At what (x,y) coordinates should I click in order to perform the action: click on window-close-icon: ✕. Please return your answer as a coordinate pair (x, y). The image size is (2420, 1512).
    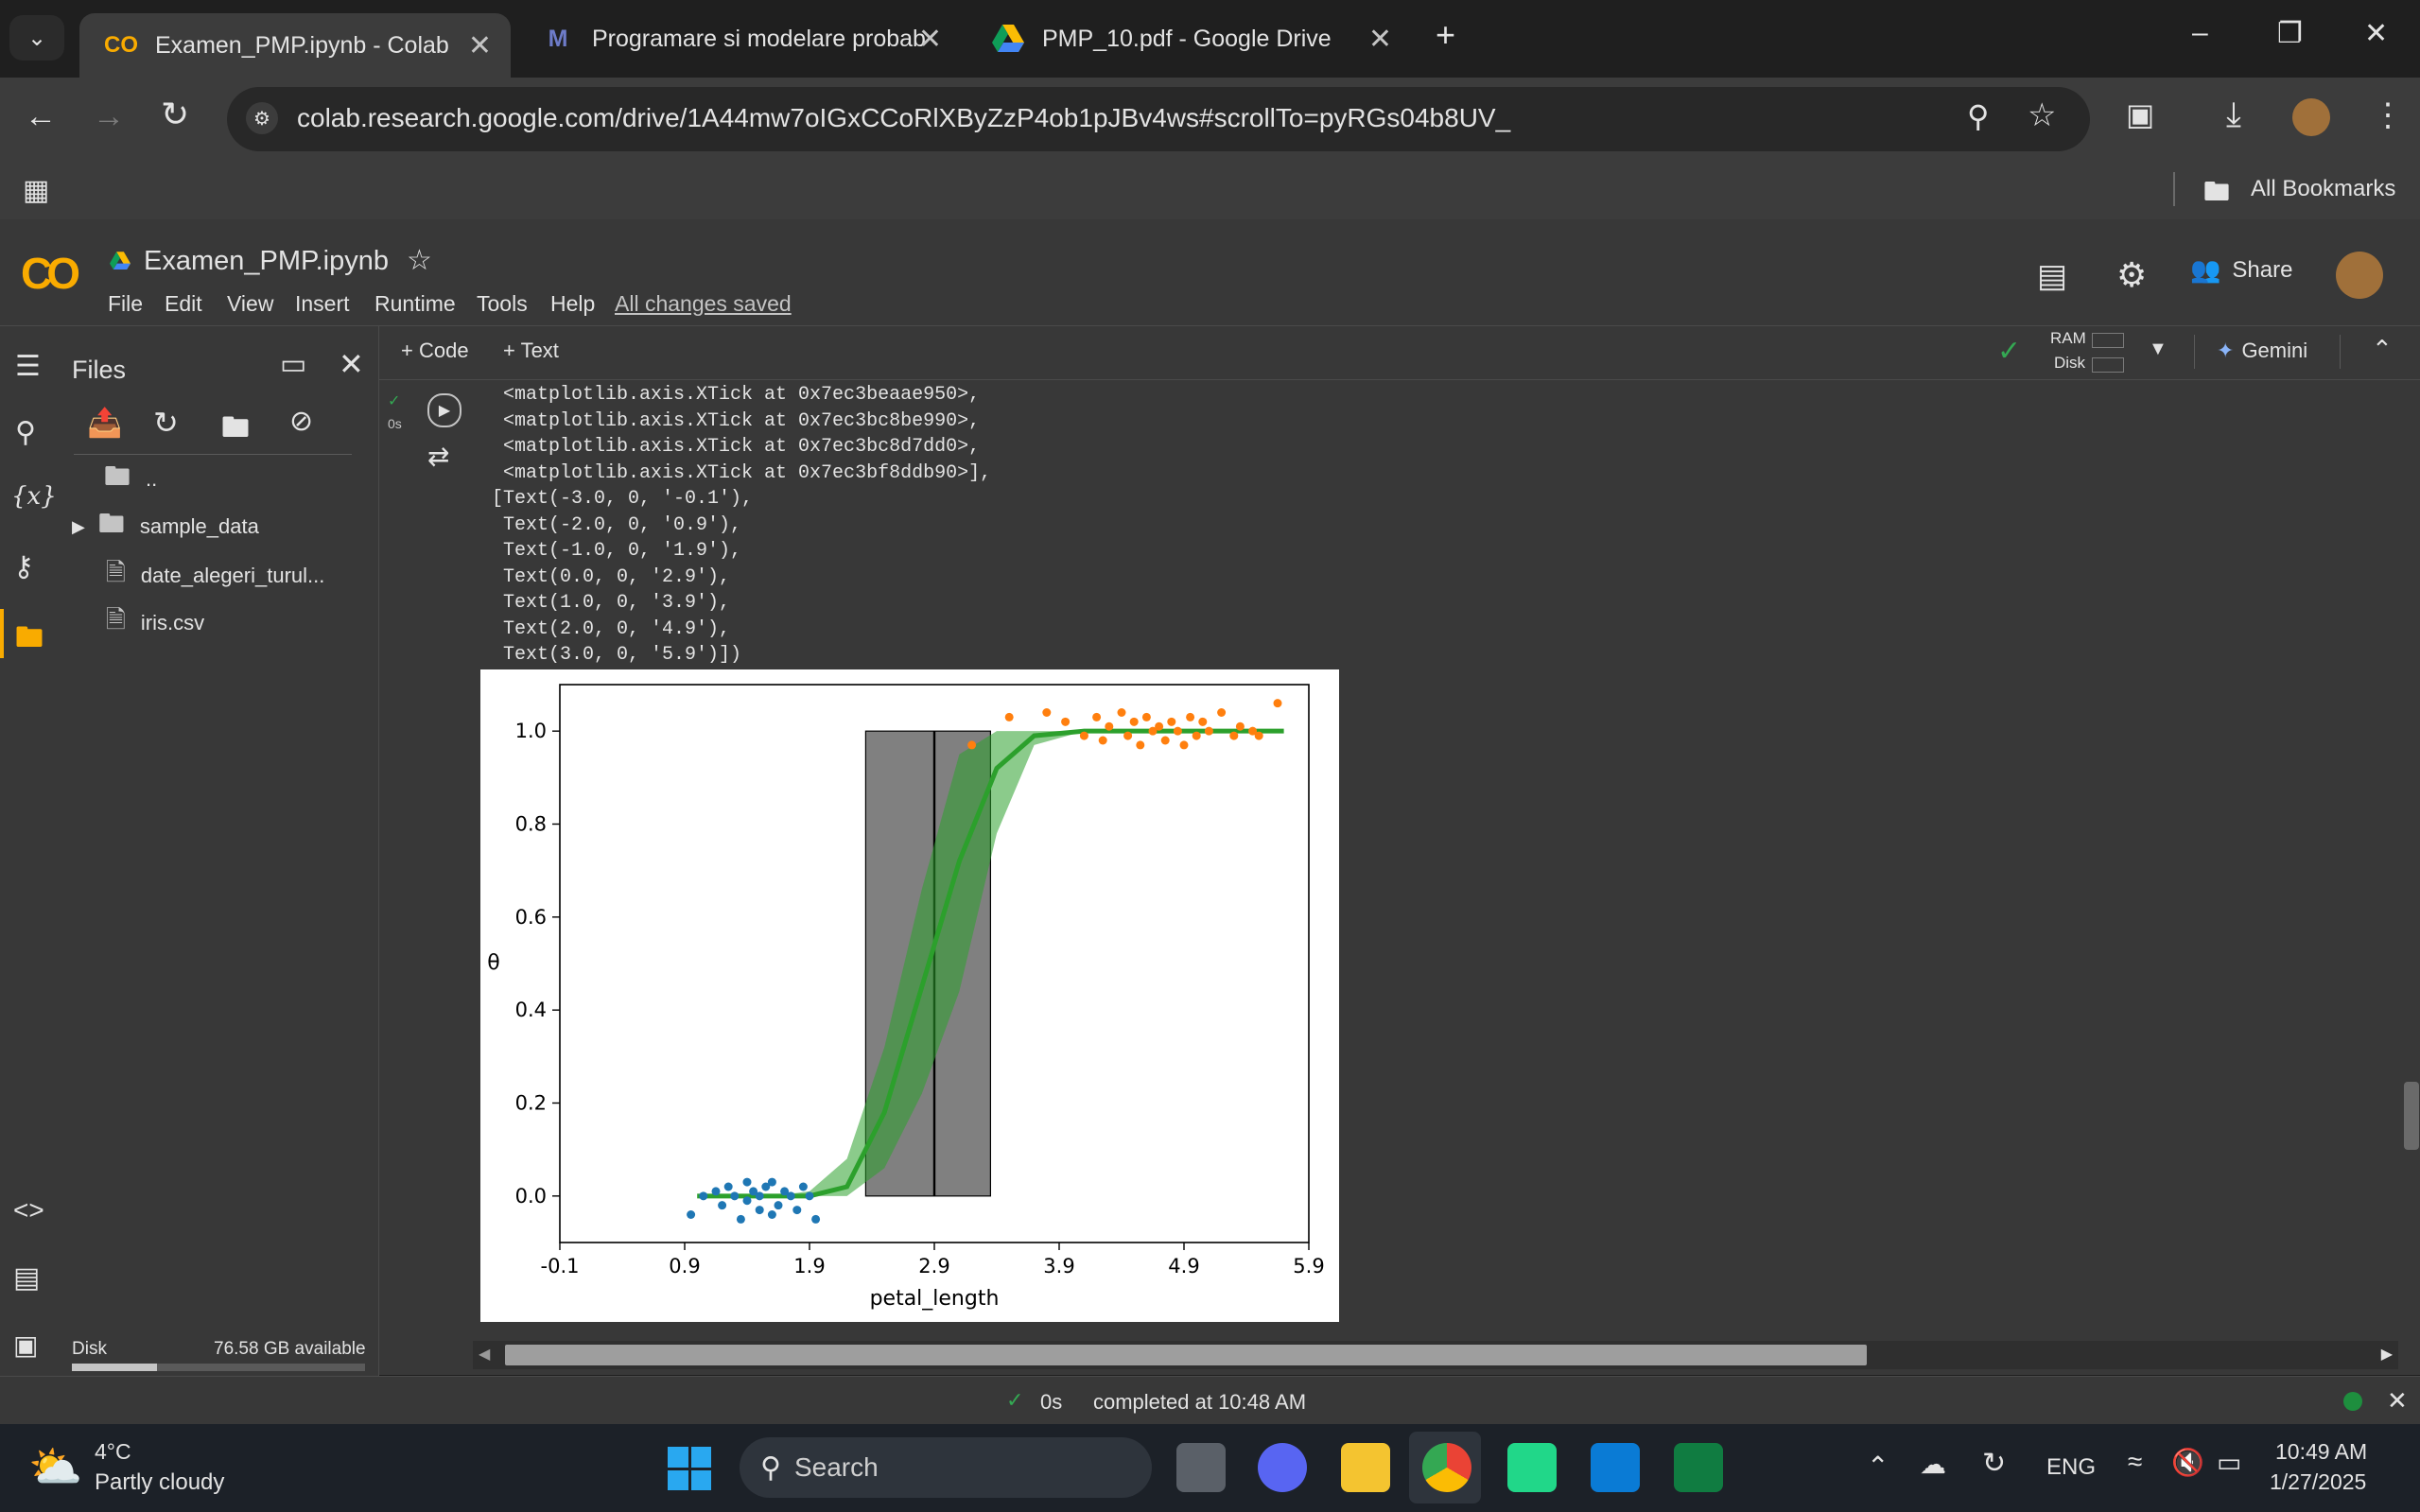
    Looking at the image, I should click on (2376, 33).